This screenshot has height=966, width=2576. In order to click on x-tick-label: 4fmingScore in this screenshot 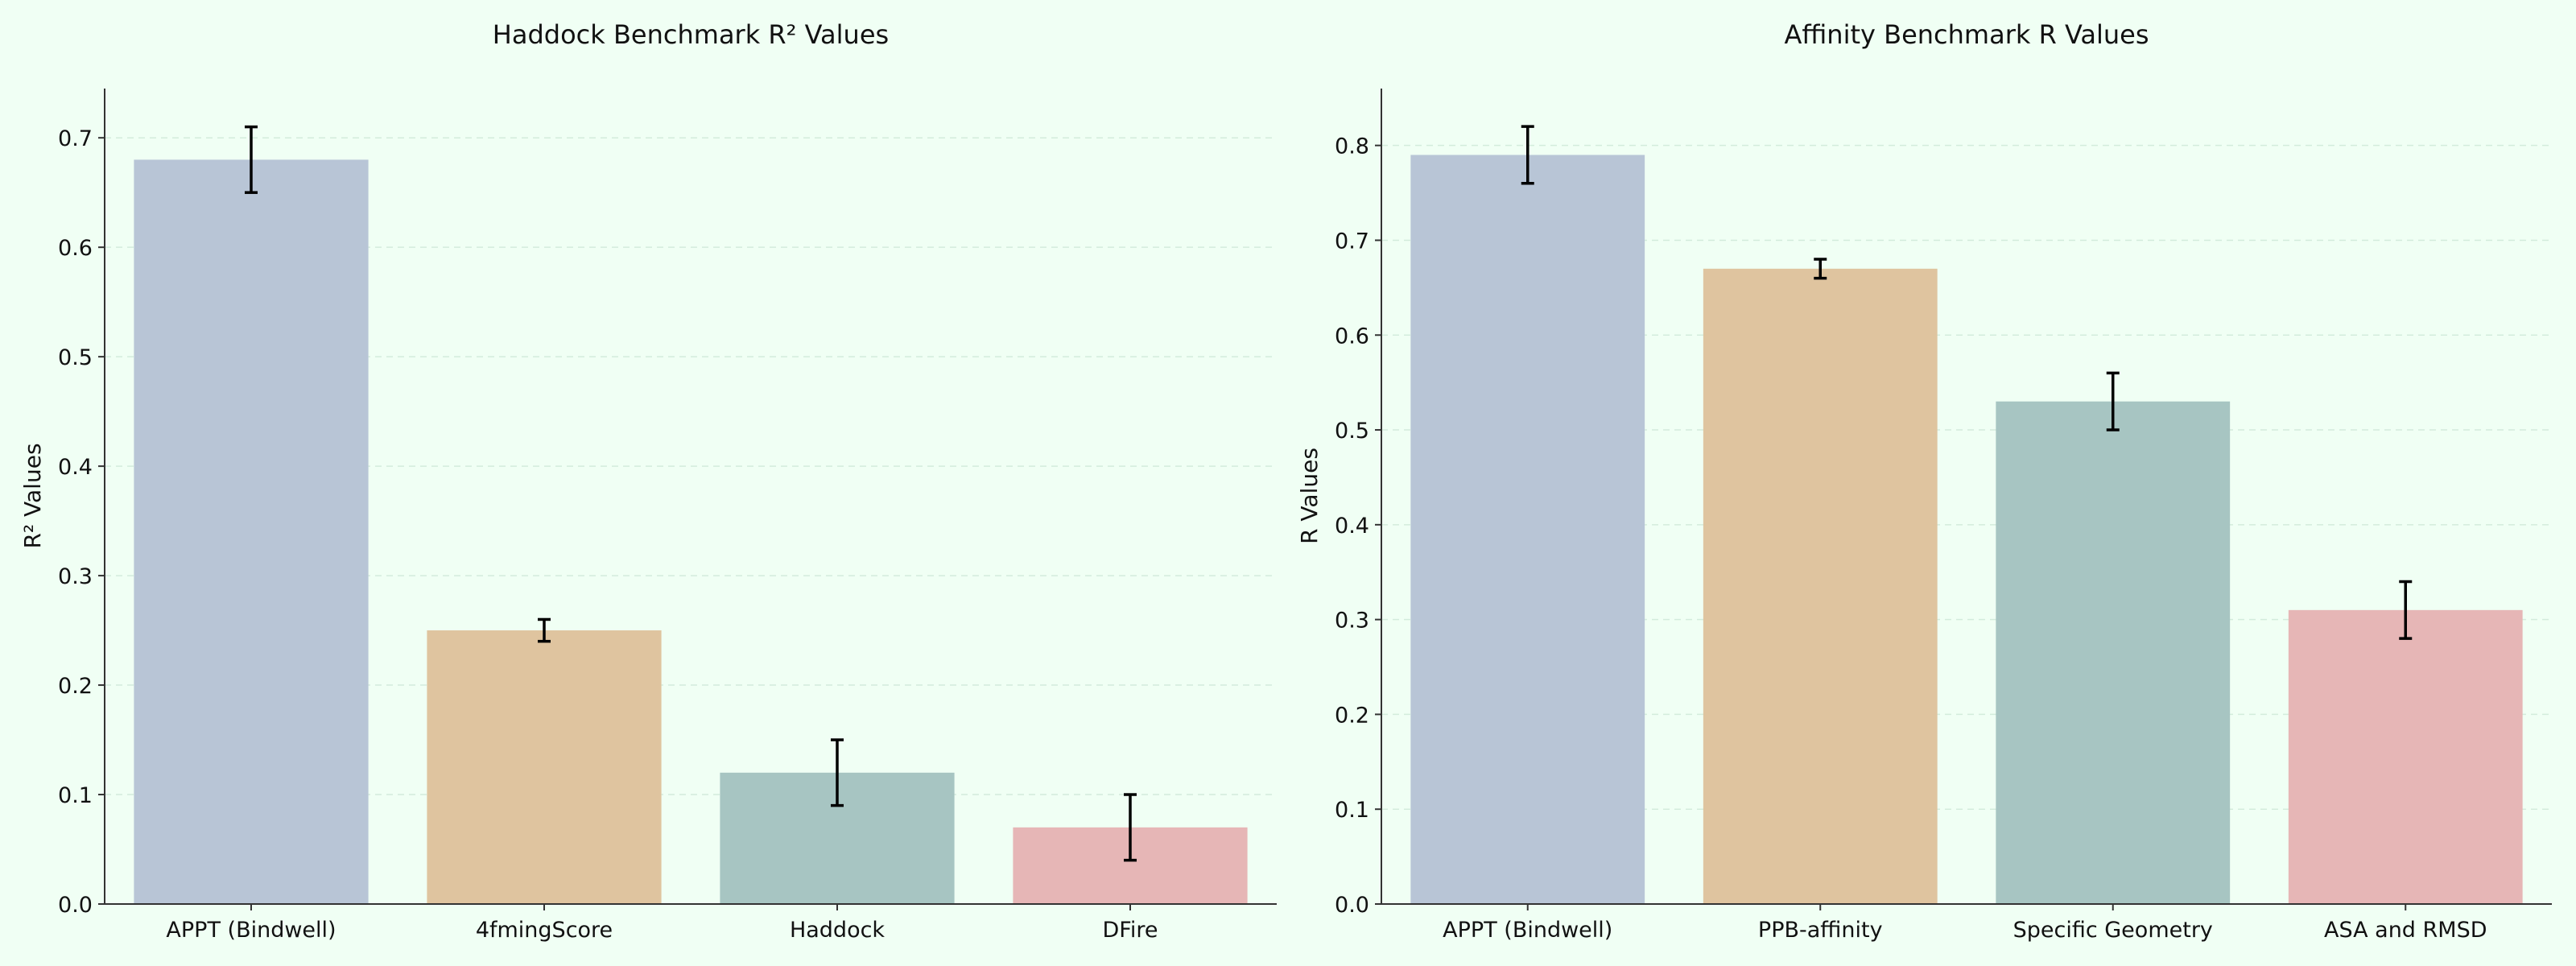, I will do `click(544, 930)`.